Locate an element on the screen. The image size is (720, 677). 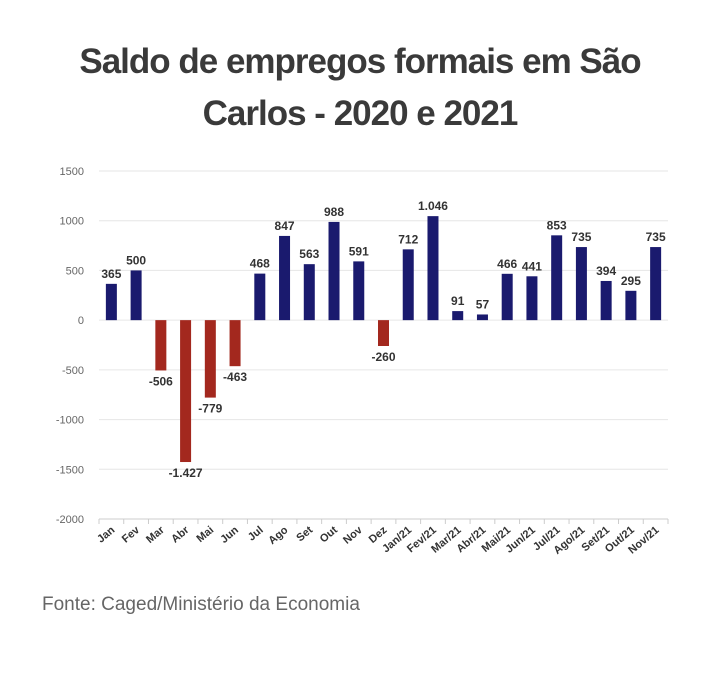
x-tick-label: Out is located at coordinates (329, 535).